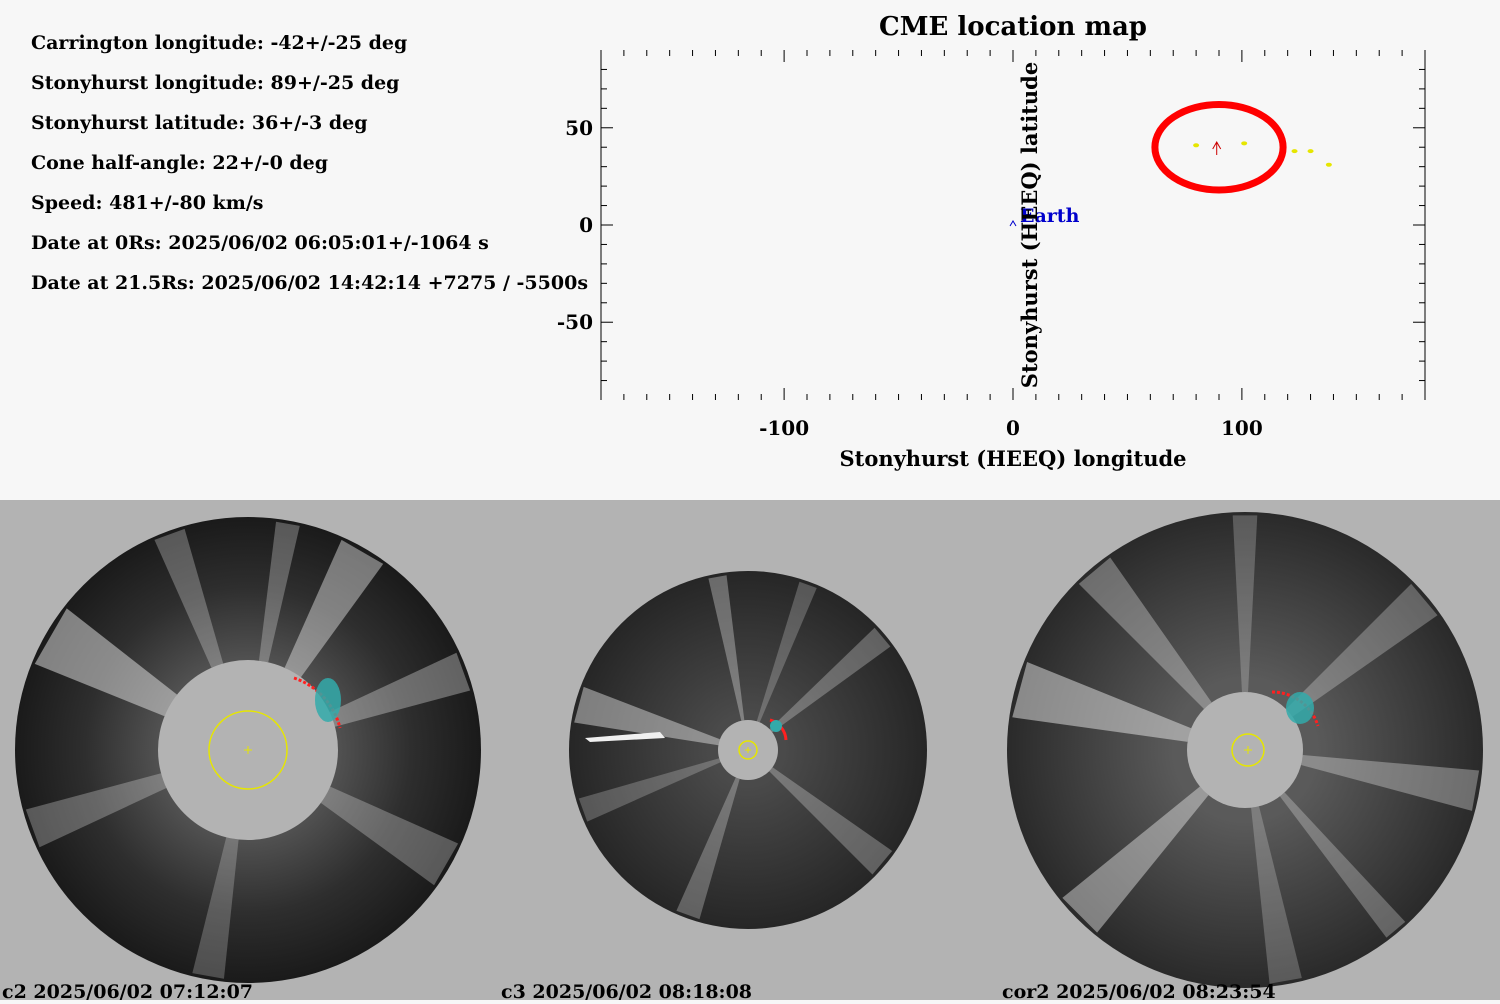  I want to click on speed: Speed: 481+/-80 km/s, so click(147, 203).